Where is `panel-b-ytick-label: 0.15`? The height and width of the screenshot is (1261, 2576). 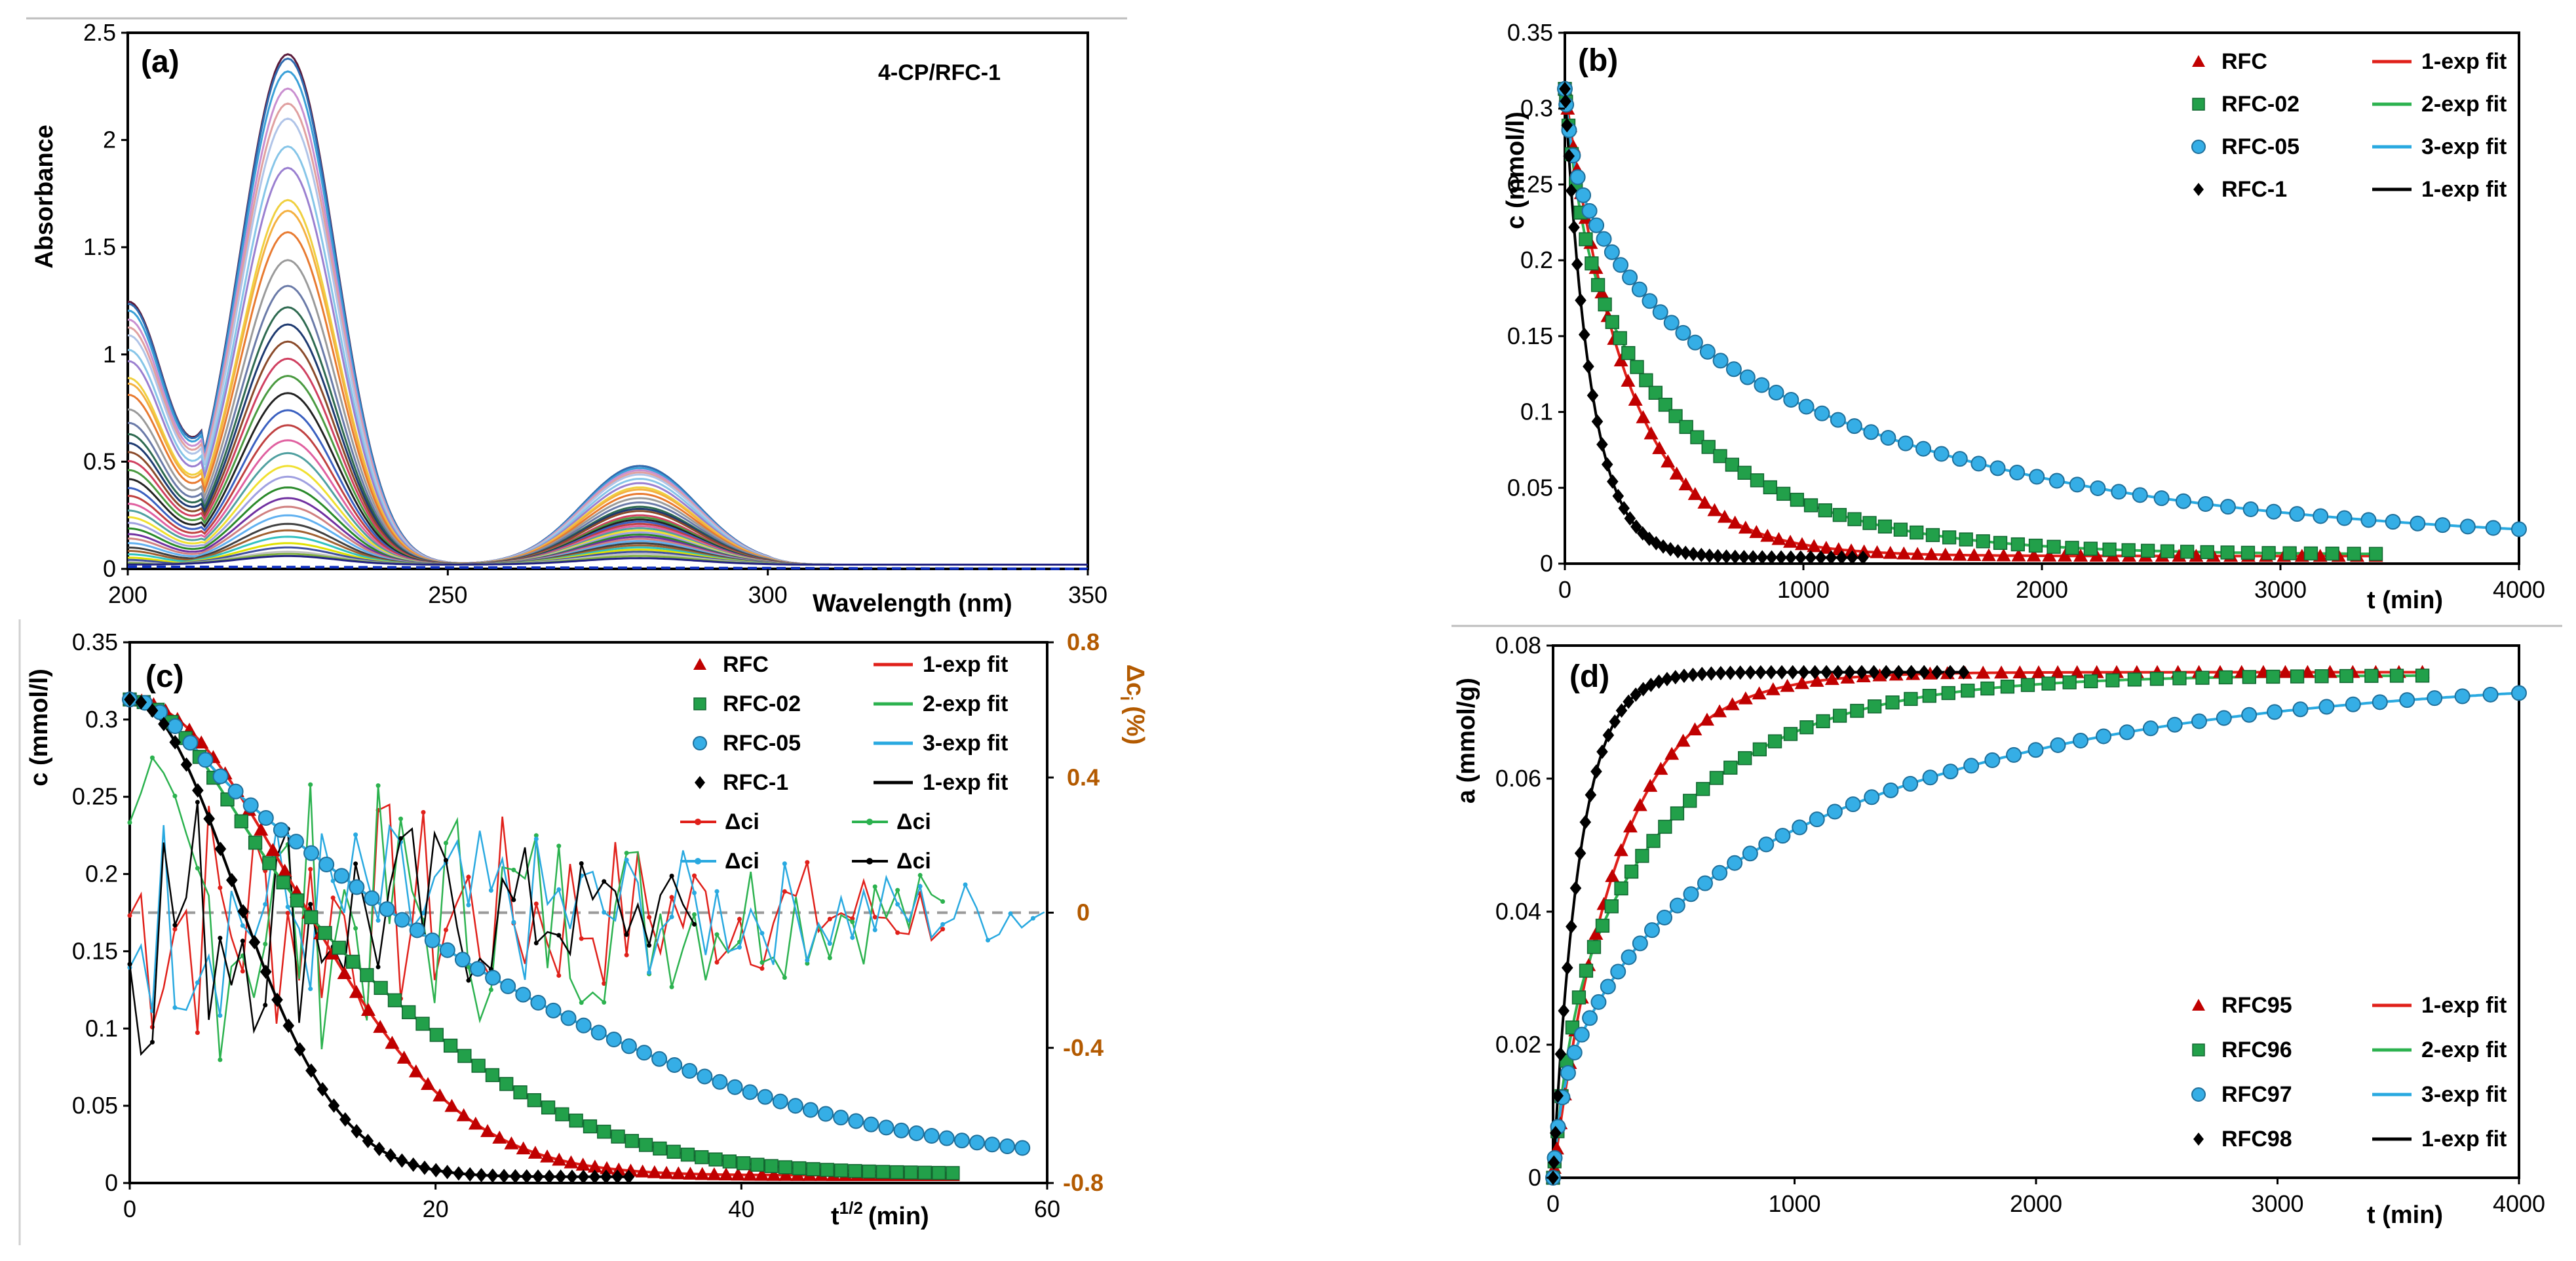
panel-b-ytick-label: 0.15 is located at coordinates (1530, 335).